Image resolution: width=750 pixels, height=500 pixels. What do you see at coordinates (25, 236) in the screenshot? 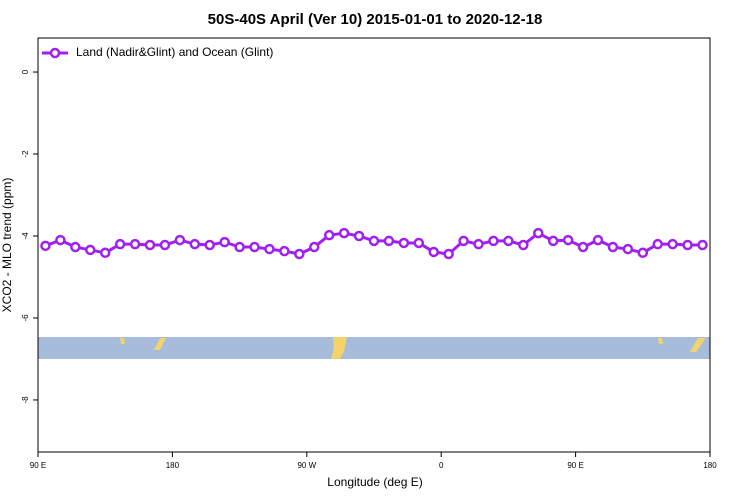
I see `y-tick-label: -4` at bounding box center [25, 236].